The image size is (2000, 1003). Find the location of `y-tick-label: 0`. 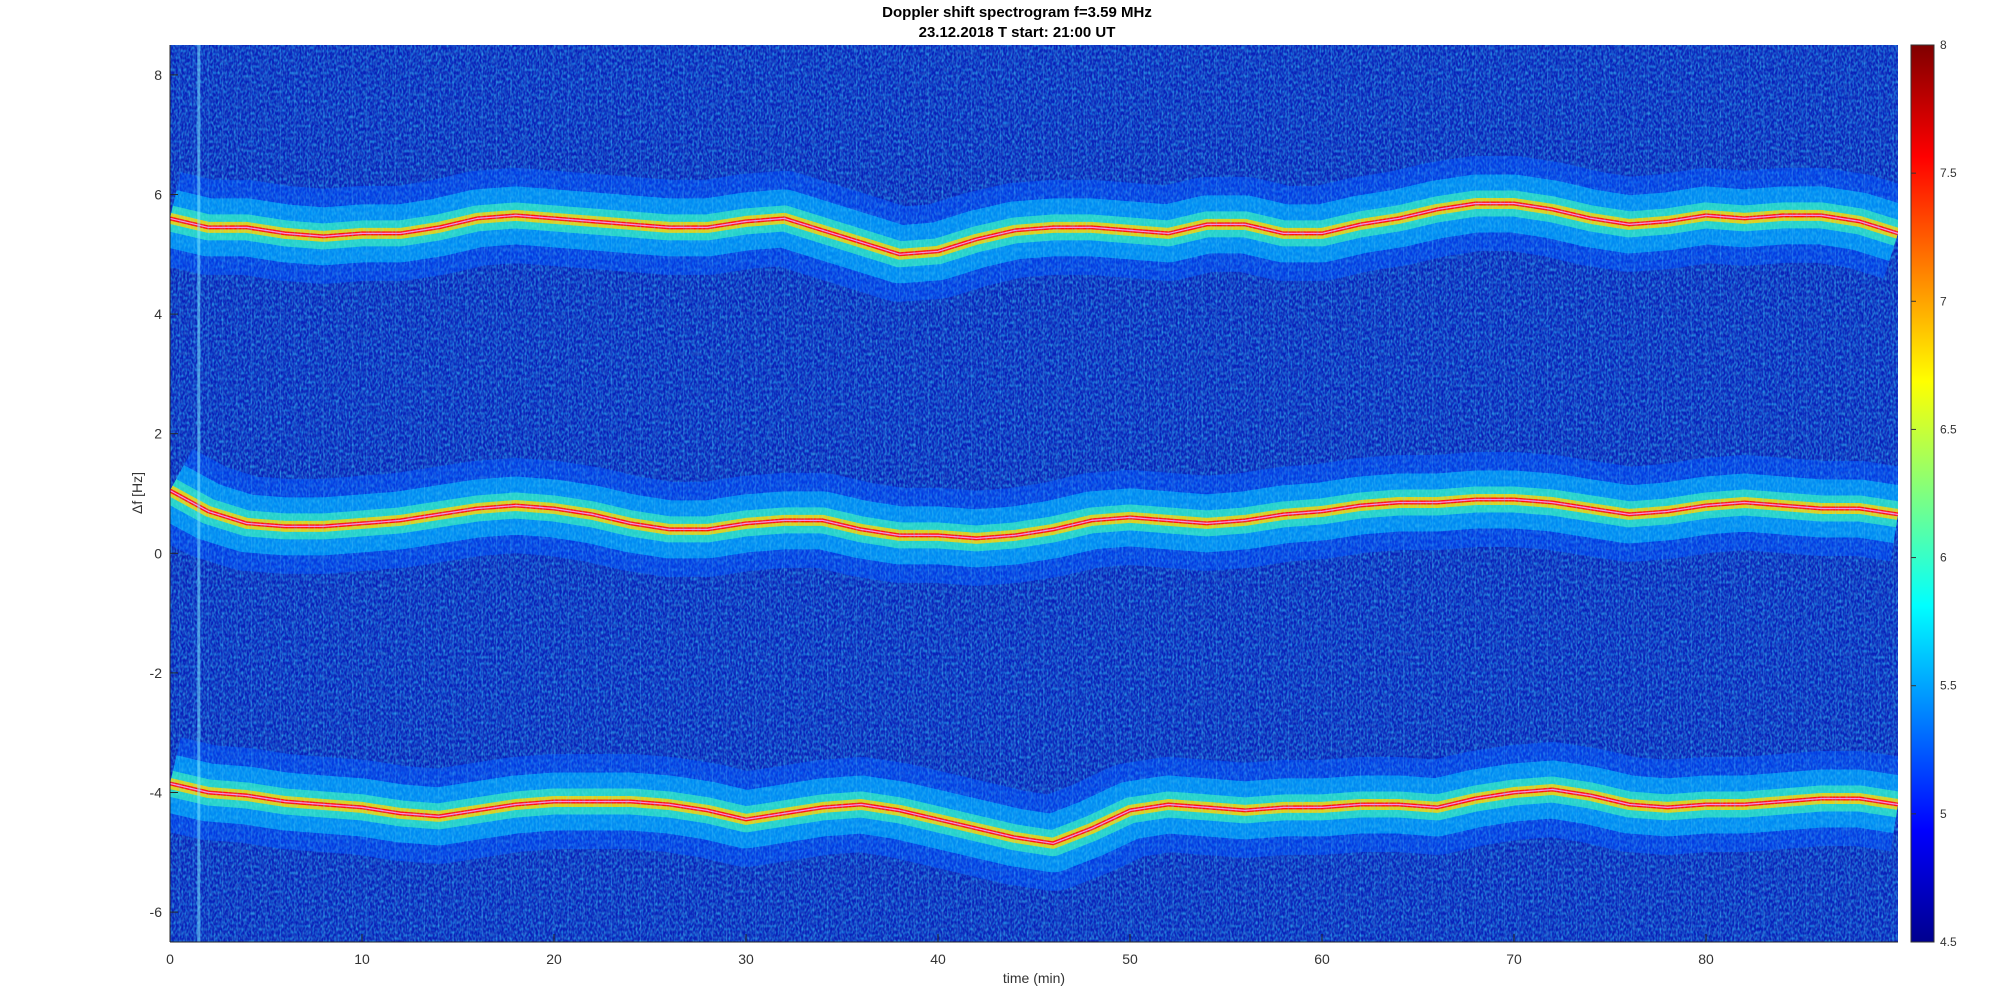

y-tick-label: 0 is located at coordinates (158, 553).